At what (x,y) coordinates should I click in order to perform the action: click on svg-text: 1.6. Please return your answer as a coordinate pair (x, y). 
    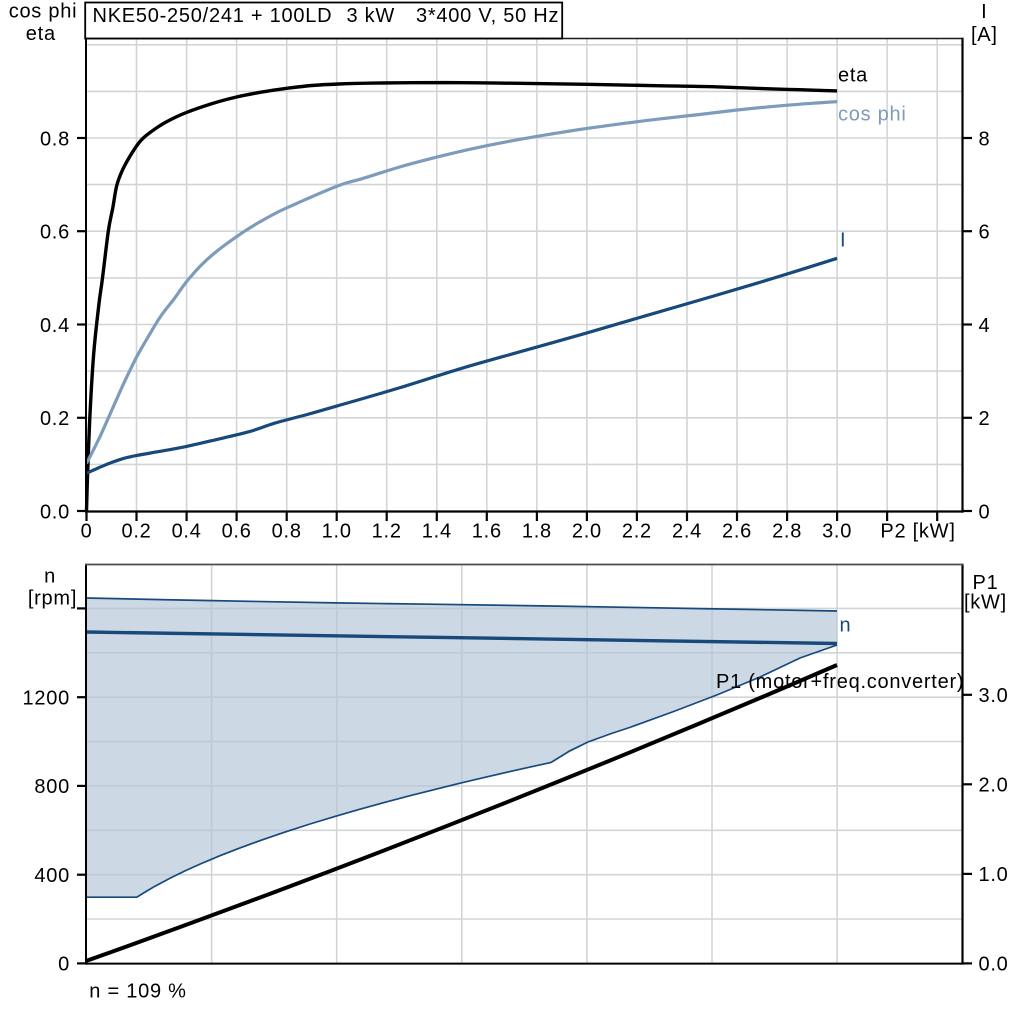
    Looking at the image, I should click on (487, 532).